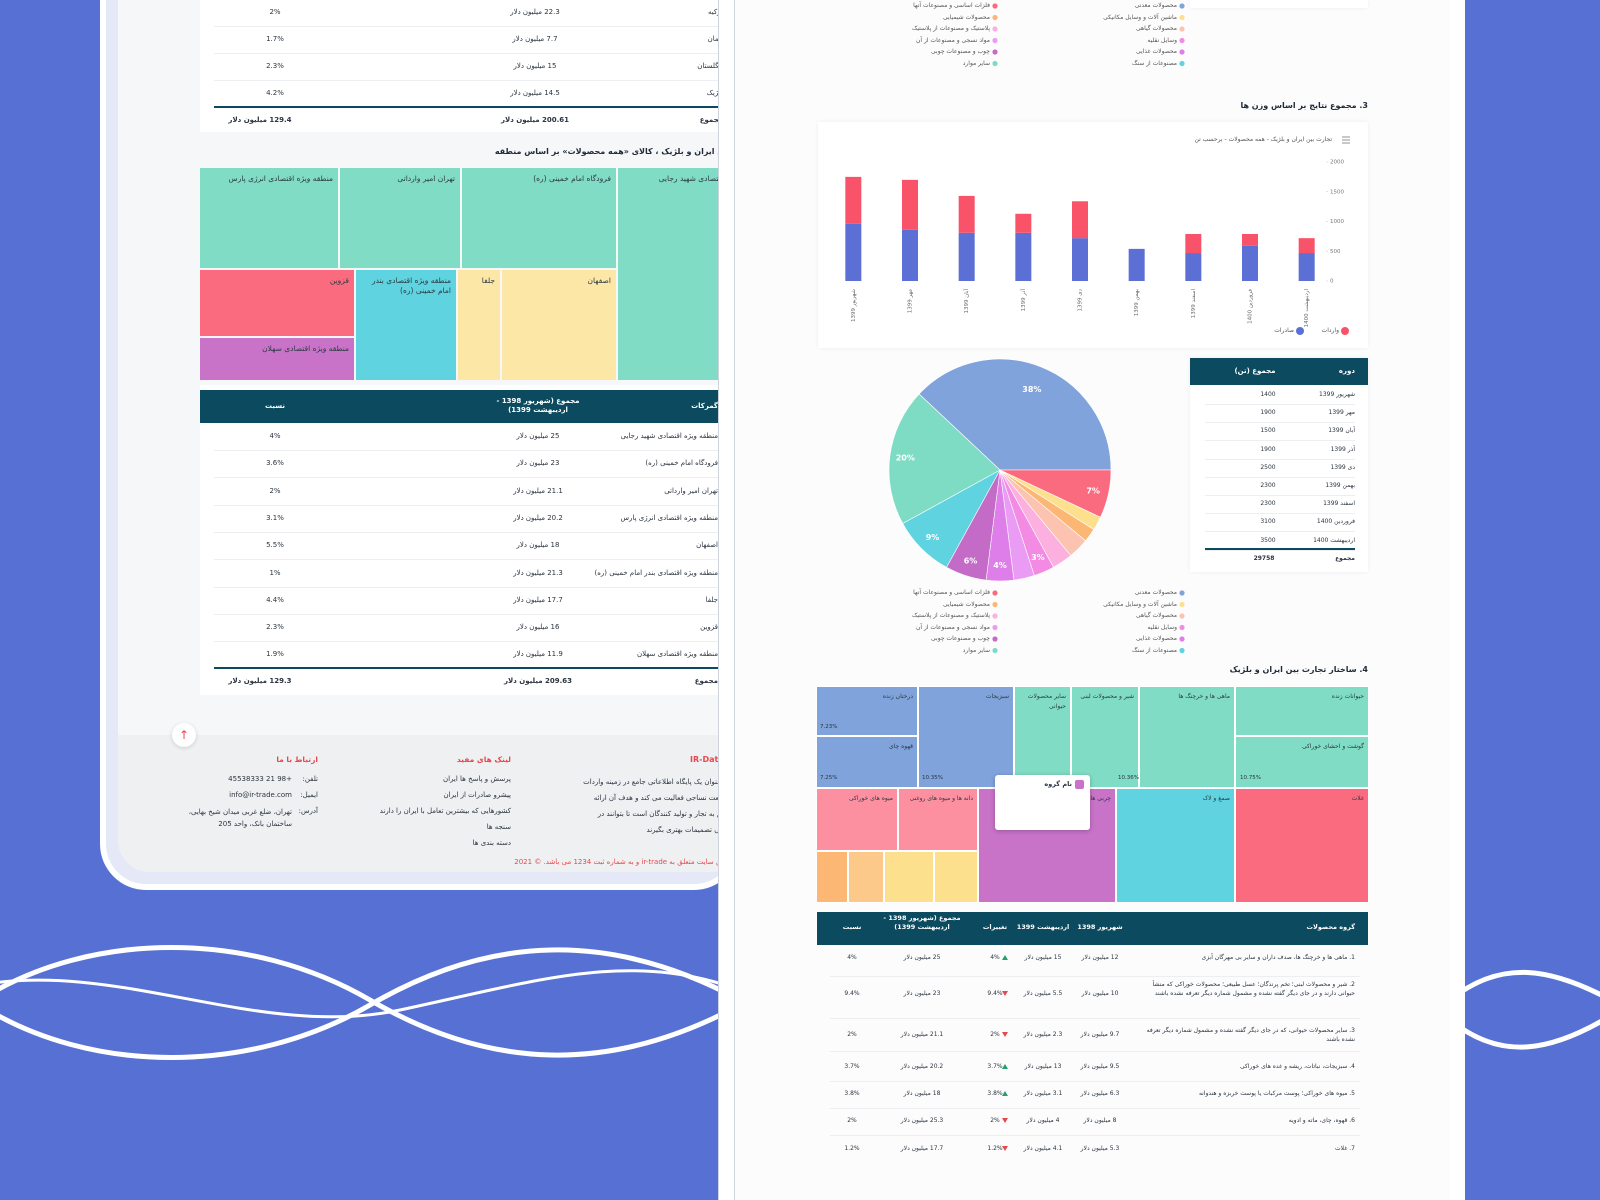 The height and width of the screenshot is (1200, 1600). Describe the element at coordinates (711, 599) in the screenshot. I see `customs-name: جلفا` at that location.